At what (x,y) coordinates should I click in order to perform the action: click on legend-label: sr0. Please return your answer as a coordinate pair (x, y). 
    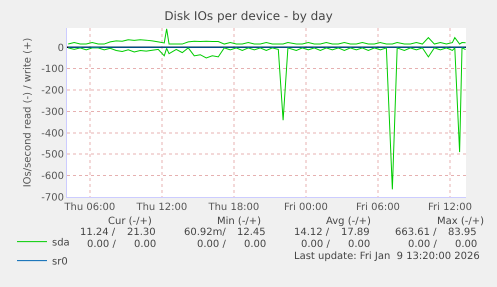
    Looking at the image, I should click on (60, 262).